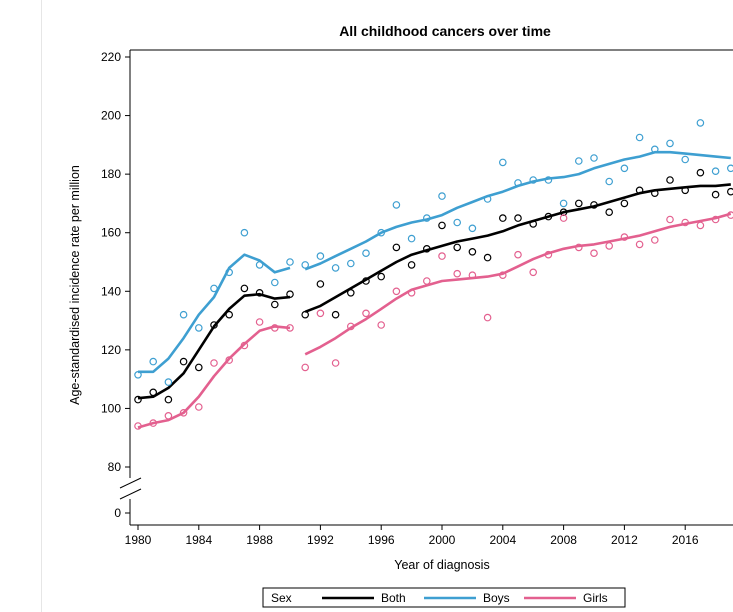 Image resolution: width=733 pixels, height=612 pixels. What do you see at coordinates (117, 513) in the screenshot?
I see `y-tick-label: 0` at bounding box center [117, 513].